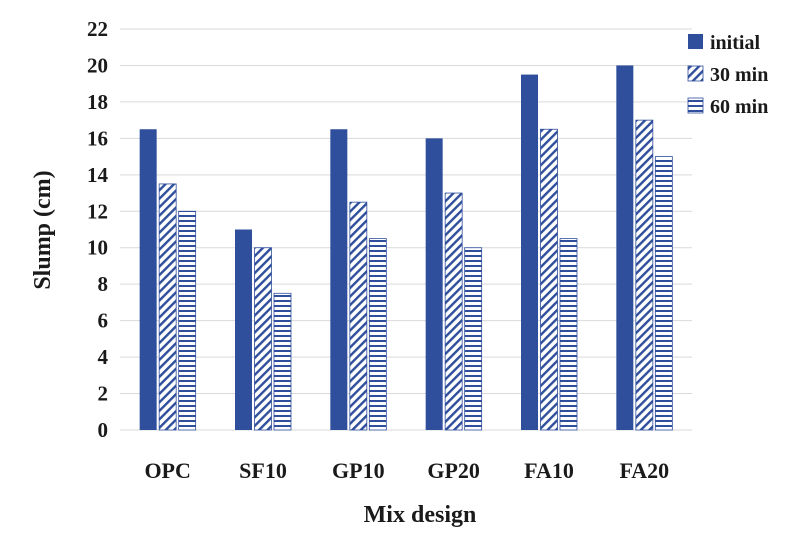 The image size is (811, 535). Describe the element at coordinates (549, 470) in the screenshot. I see `x-tick-label: FA10` at that location.